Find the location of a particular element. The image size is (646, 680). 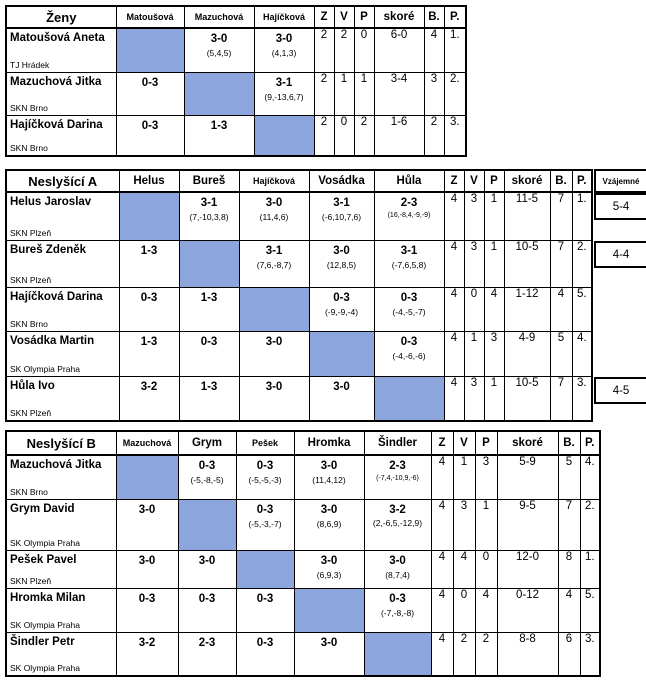

stat-value: 10-5 is located at coordinates (527, 398).